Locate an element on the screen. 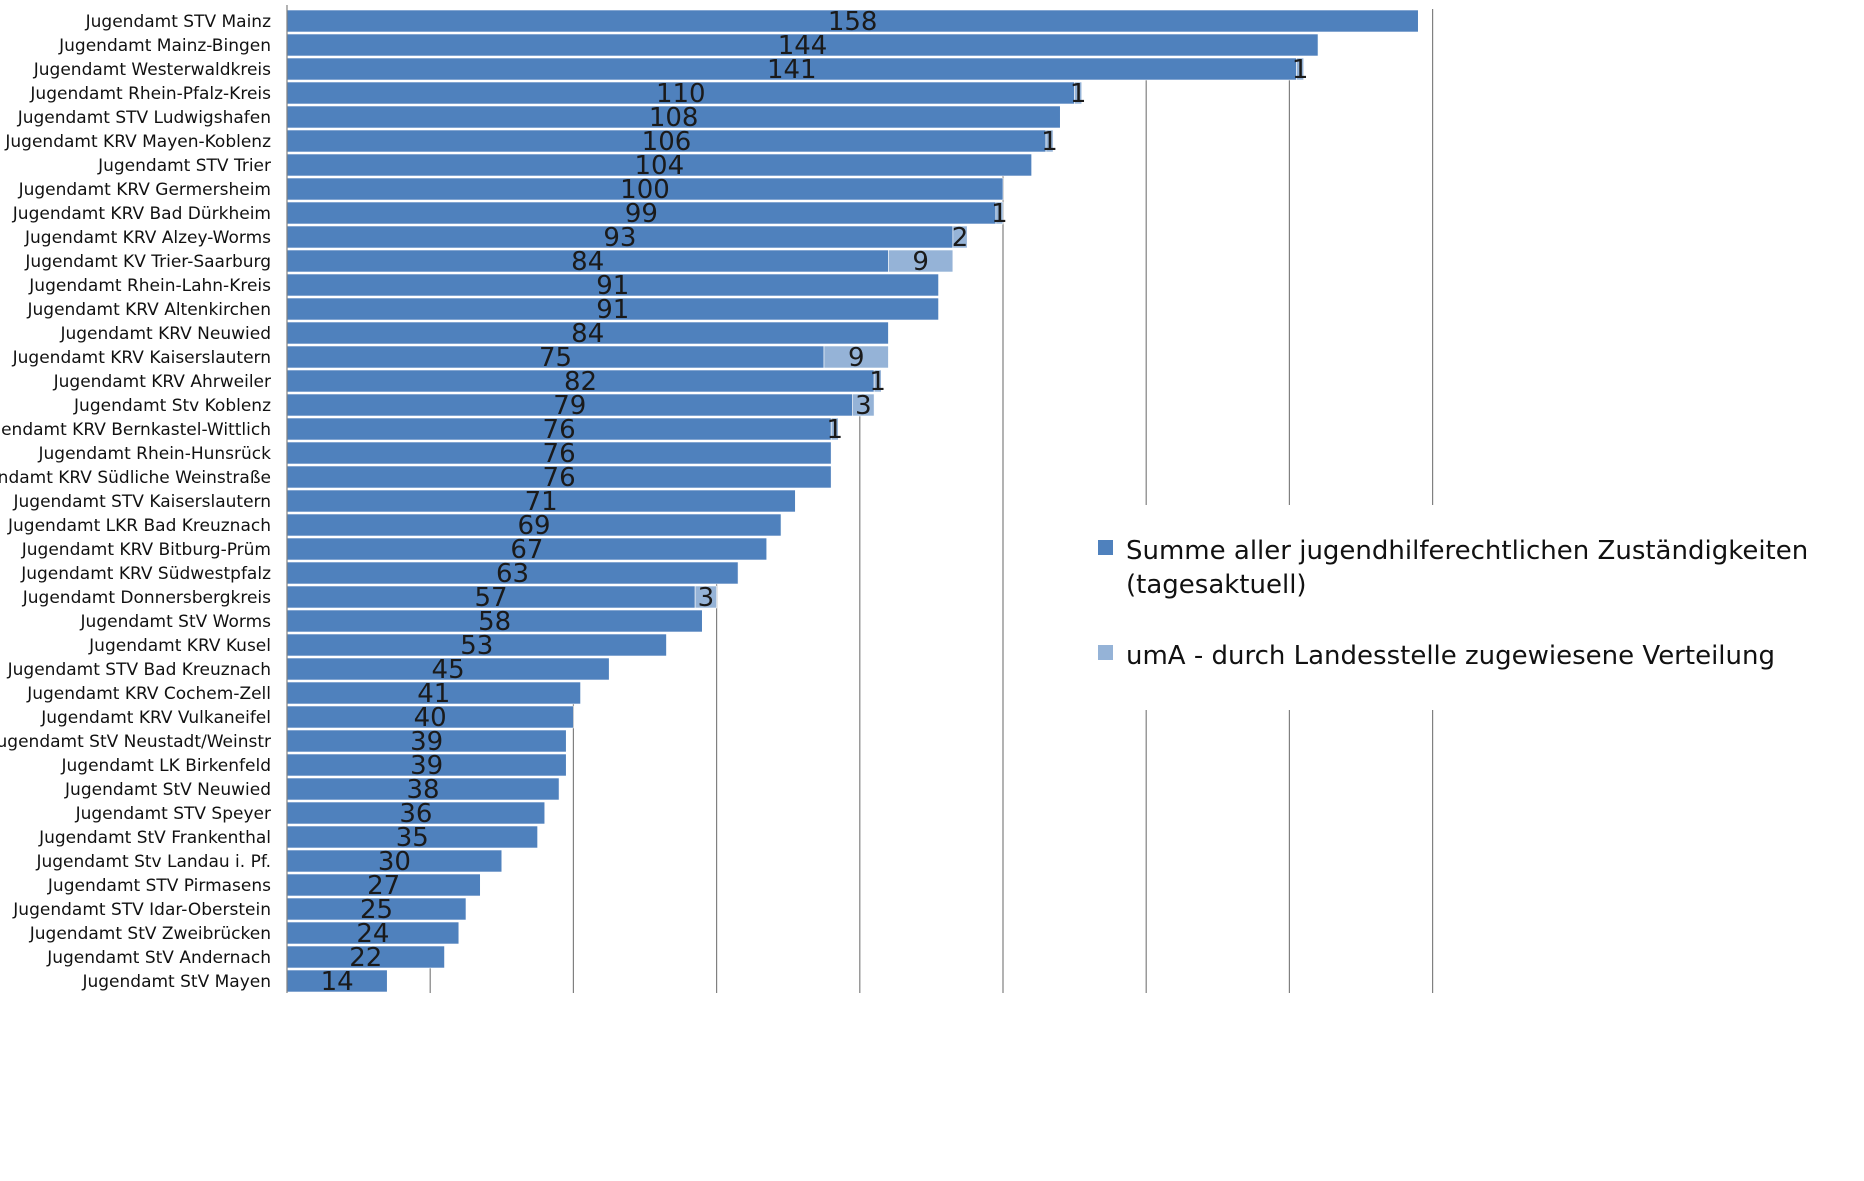 The width and height of the screenshot is (1864, 1181). category-label: Jugendamt StV Frankenthal is located at coordinates (154, 838).